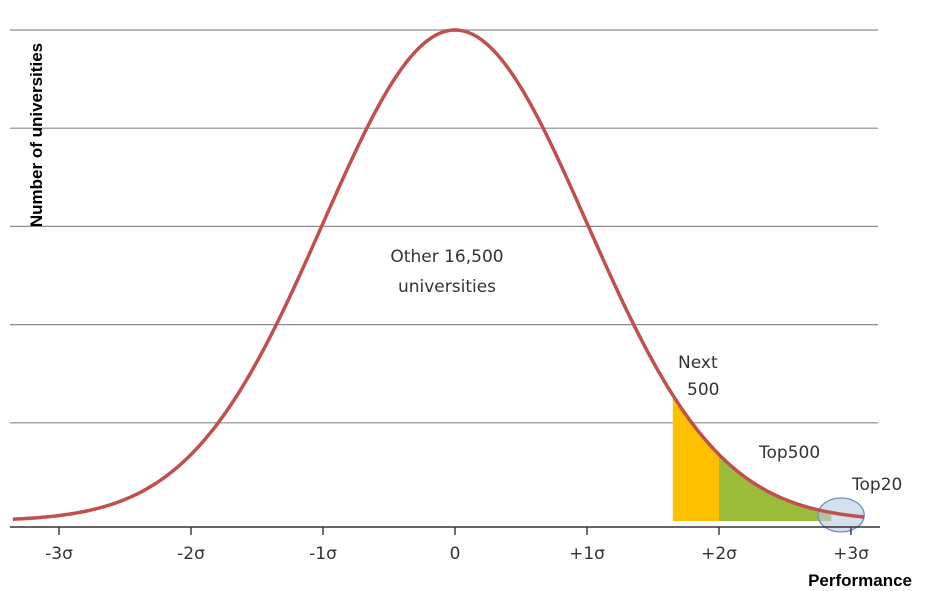  Describe the element at coordinates (860, 580) in the screenshot. I see `x-axis-title: Performance` at that location.